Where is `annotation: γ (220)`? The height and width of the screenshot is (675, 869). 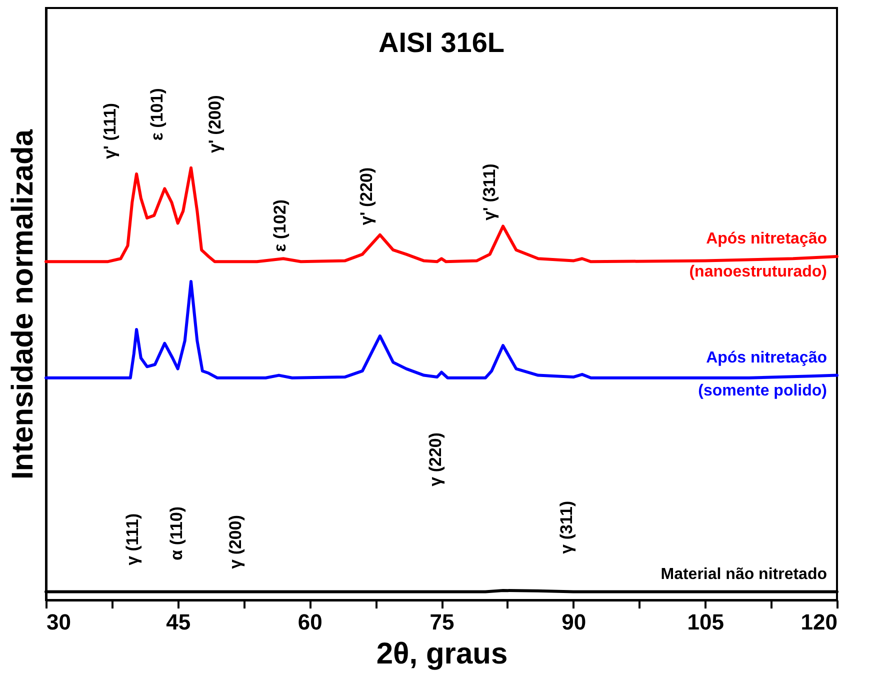
annotation: γ (220) is located at coordinates (436, 459).